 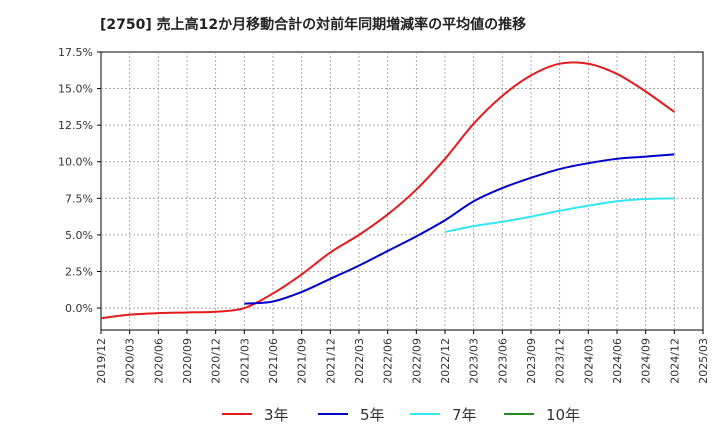 I want to click on x-tick-label: 2021/03, so click(x=244, y=361).